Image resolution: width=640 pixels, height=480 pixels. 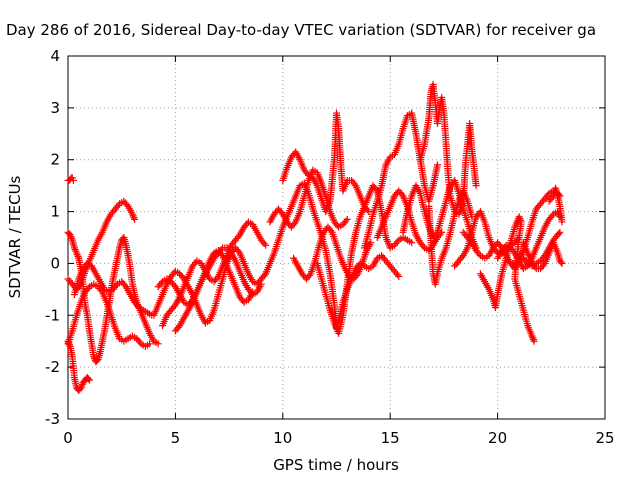 I want to click on y-tick-label: -2, so click(x=52, y=367).